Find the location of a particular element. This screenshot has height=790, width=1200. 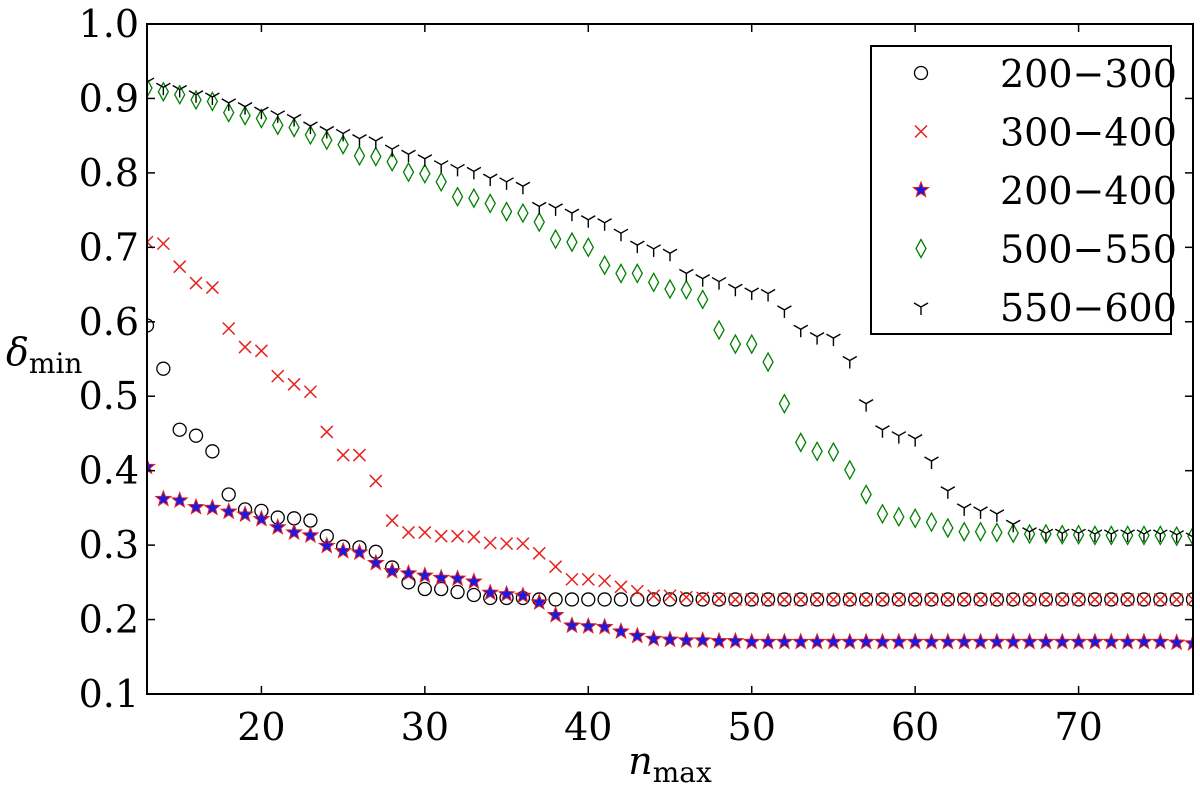

legend-label: 300−400 is located at coordinates (1088, 133).